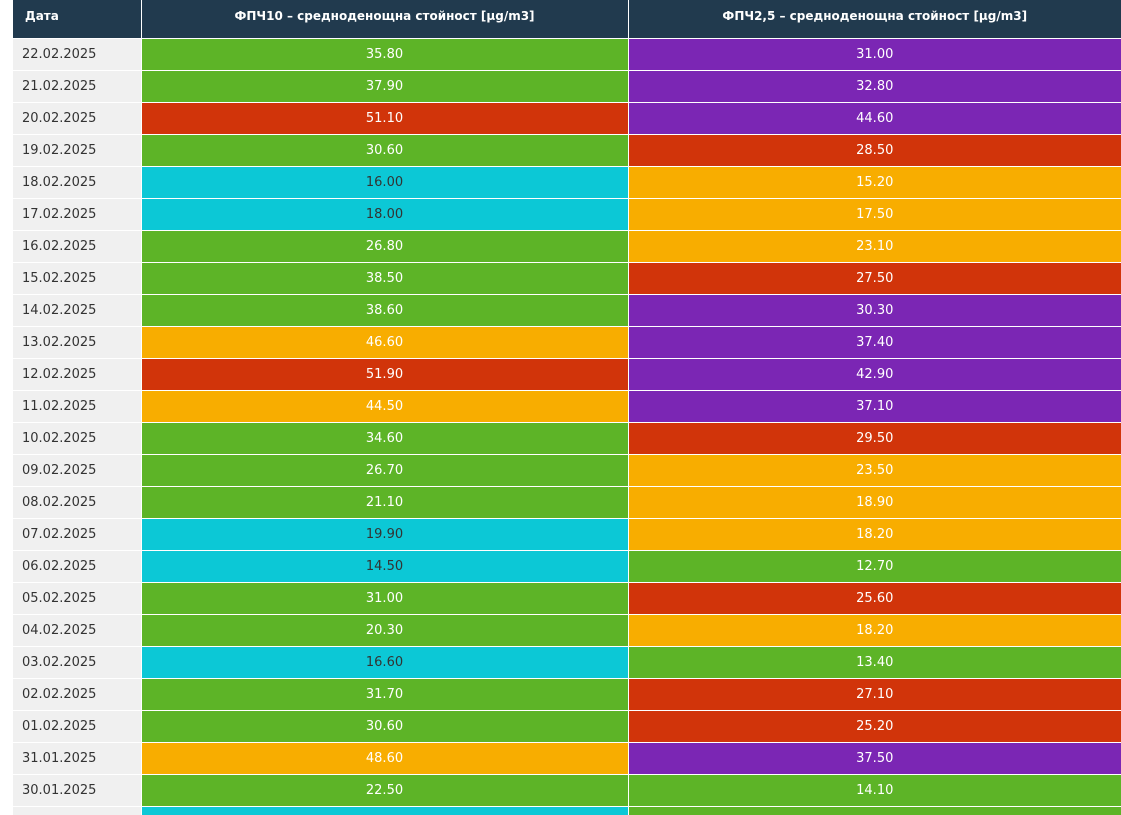 The width and height of the screenshot is (1121, 815). What do you see at coordinates (385, 278) in the screenshot?
I see `pm10-value-cell: 38.50` at bounding box center [385, 278].